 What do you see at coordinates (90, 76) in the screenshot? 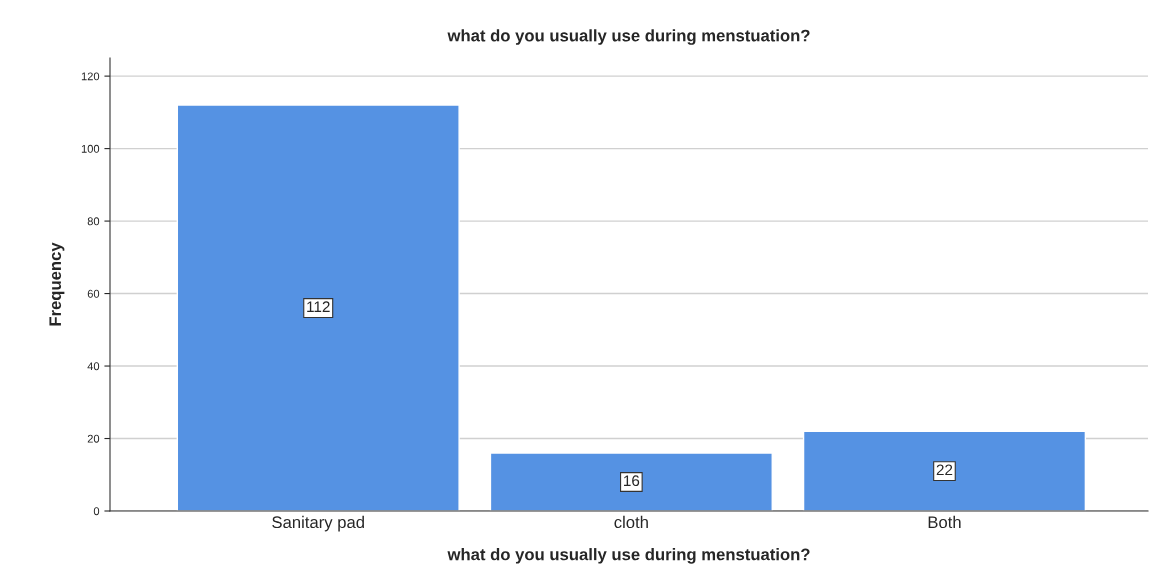
I see `y-tick-label: 120` at bounding box center [90, 76].